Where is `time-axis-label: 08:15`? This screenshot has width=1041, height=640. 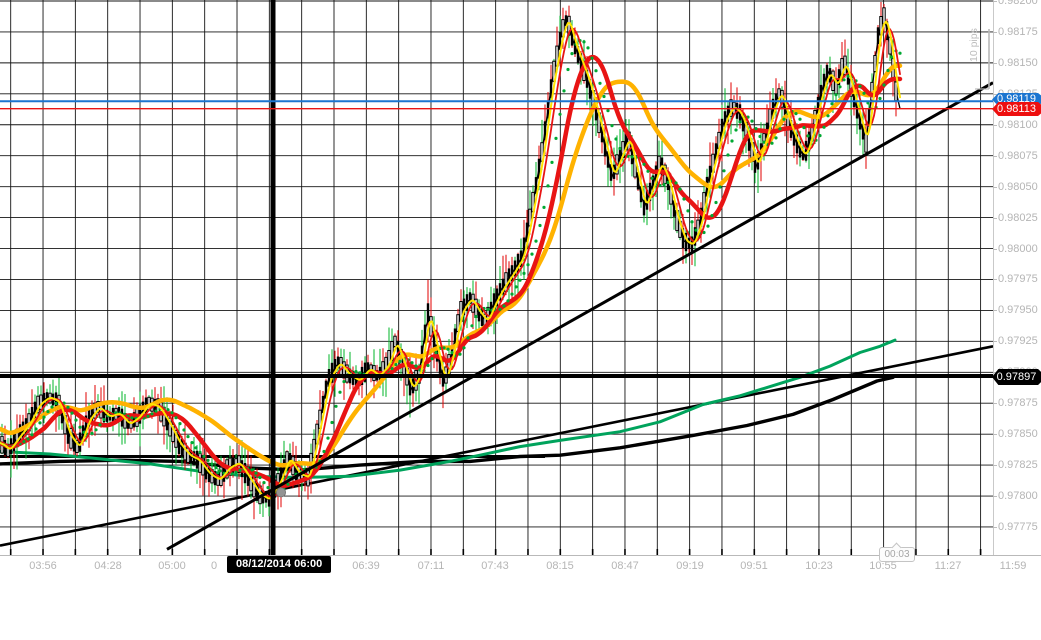
time-axis-label: 08:15 is located at coordinates (560, 566).